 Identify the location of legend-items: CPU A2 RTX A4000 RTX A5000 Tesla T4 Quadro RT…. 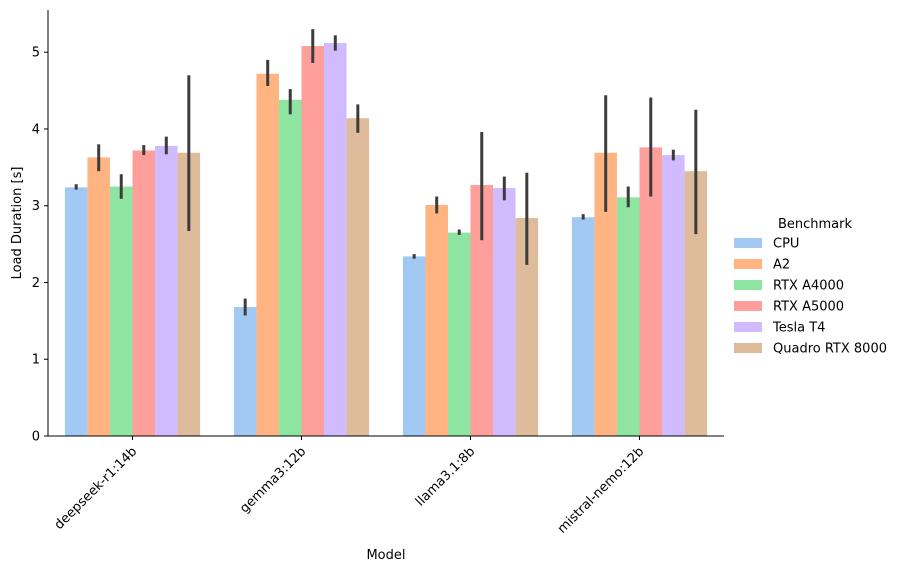
(810, 297).